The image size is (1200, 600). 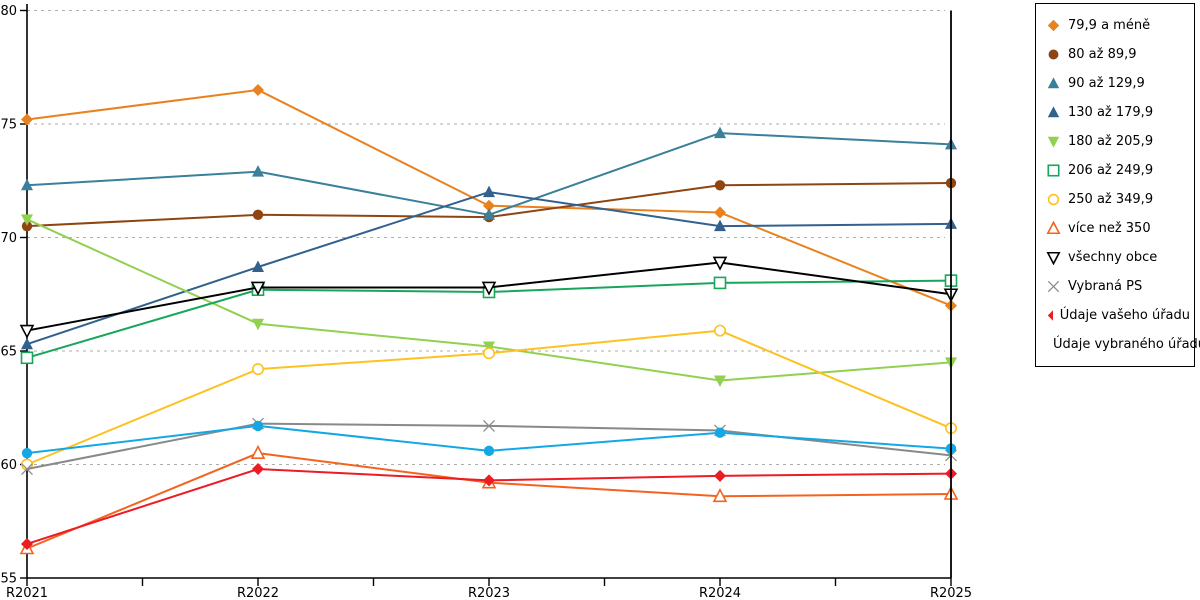 I want to click on legend-item: všechny obce, so click(x=1118, y=257).